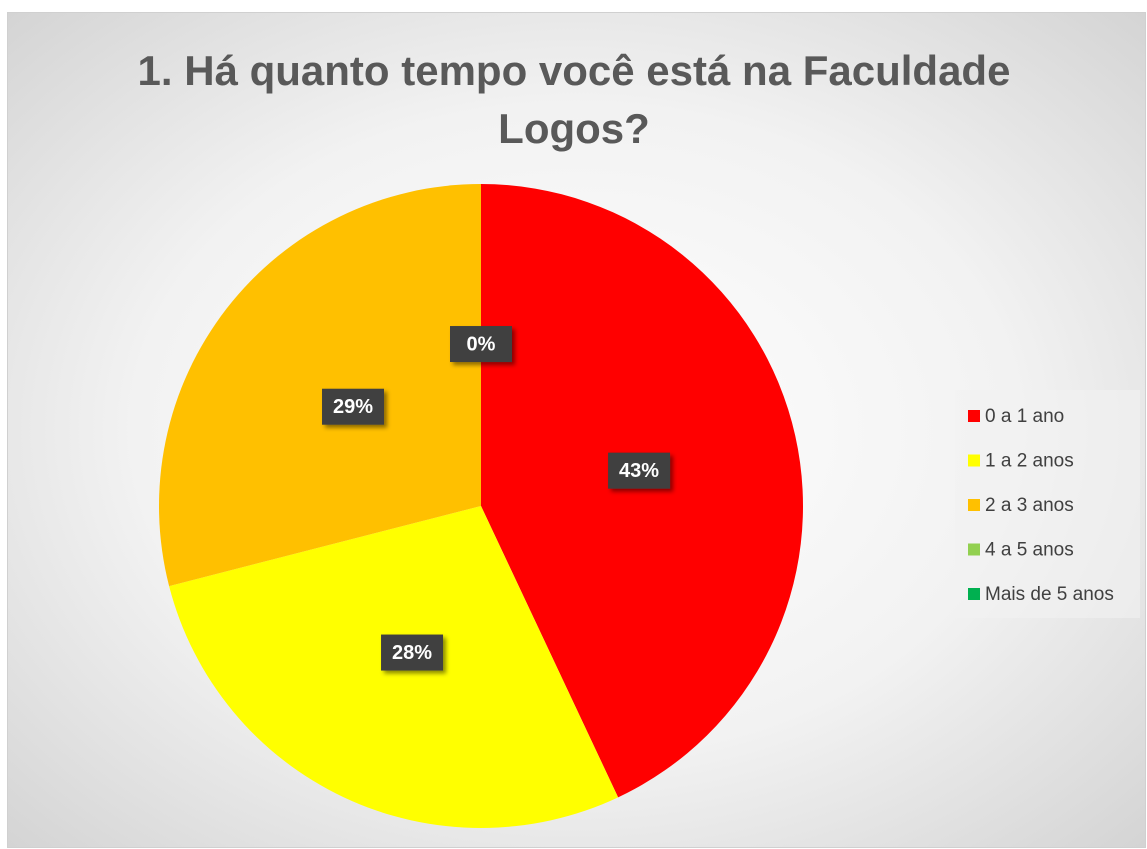 This screenshot has width=1147, height=849. I want to click on data-label-text: 0%, so click(481, 344).